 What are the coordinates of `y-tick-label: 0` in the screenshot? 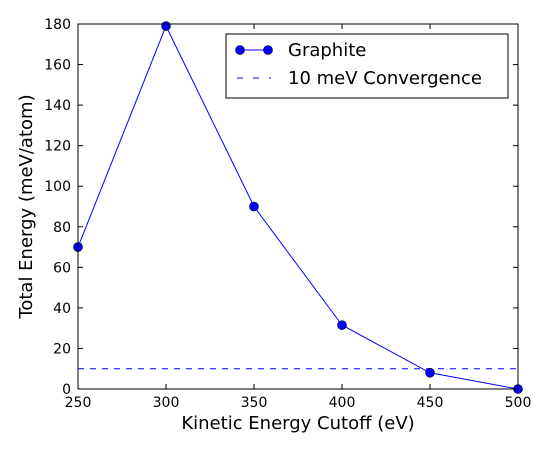 It's located at (66, 390).